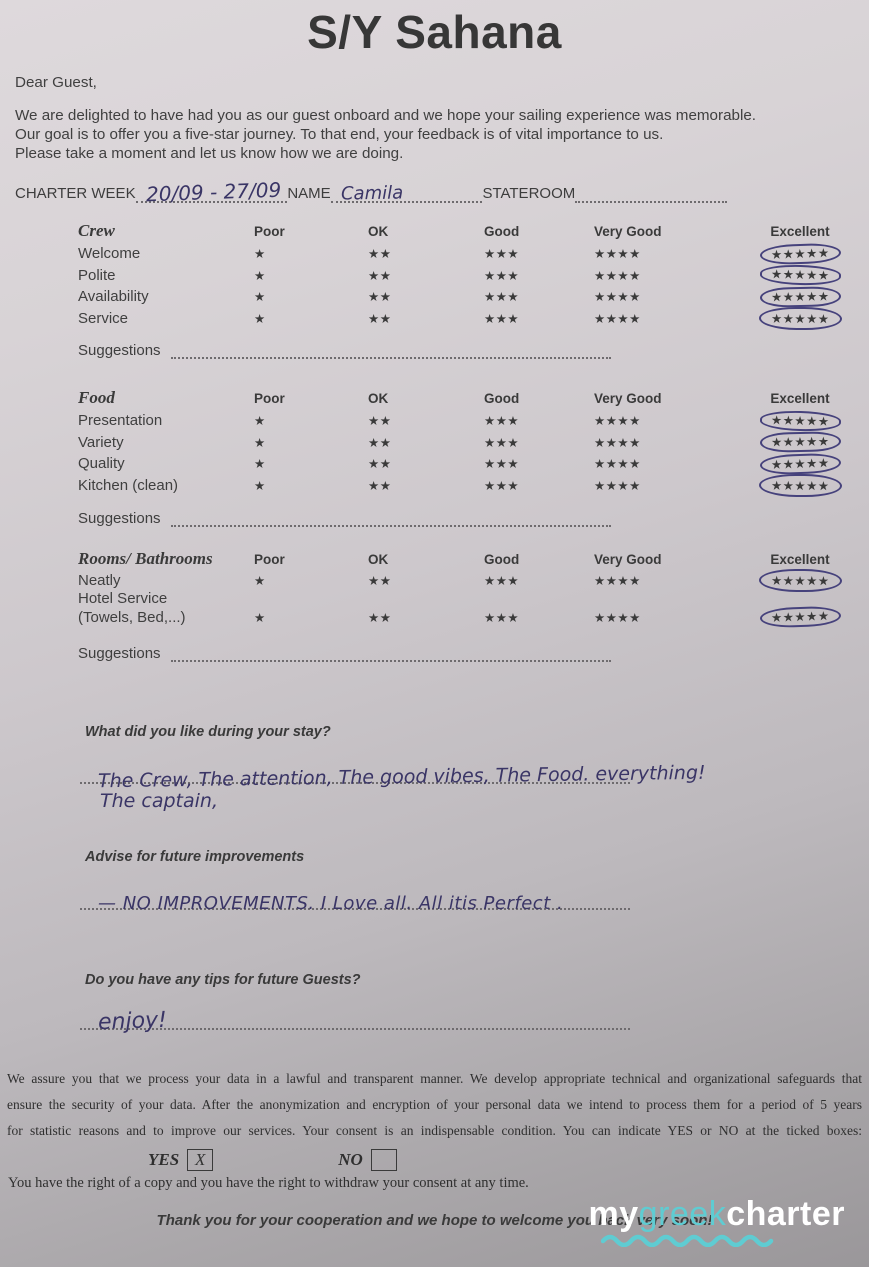  I want to click on table-row: Neatly ★ ★★ ★★★ ★★★★ ★★★★★, so click(473, 580).